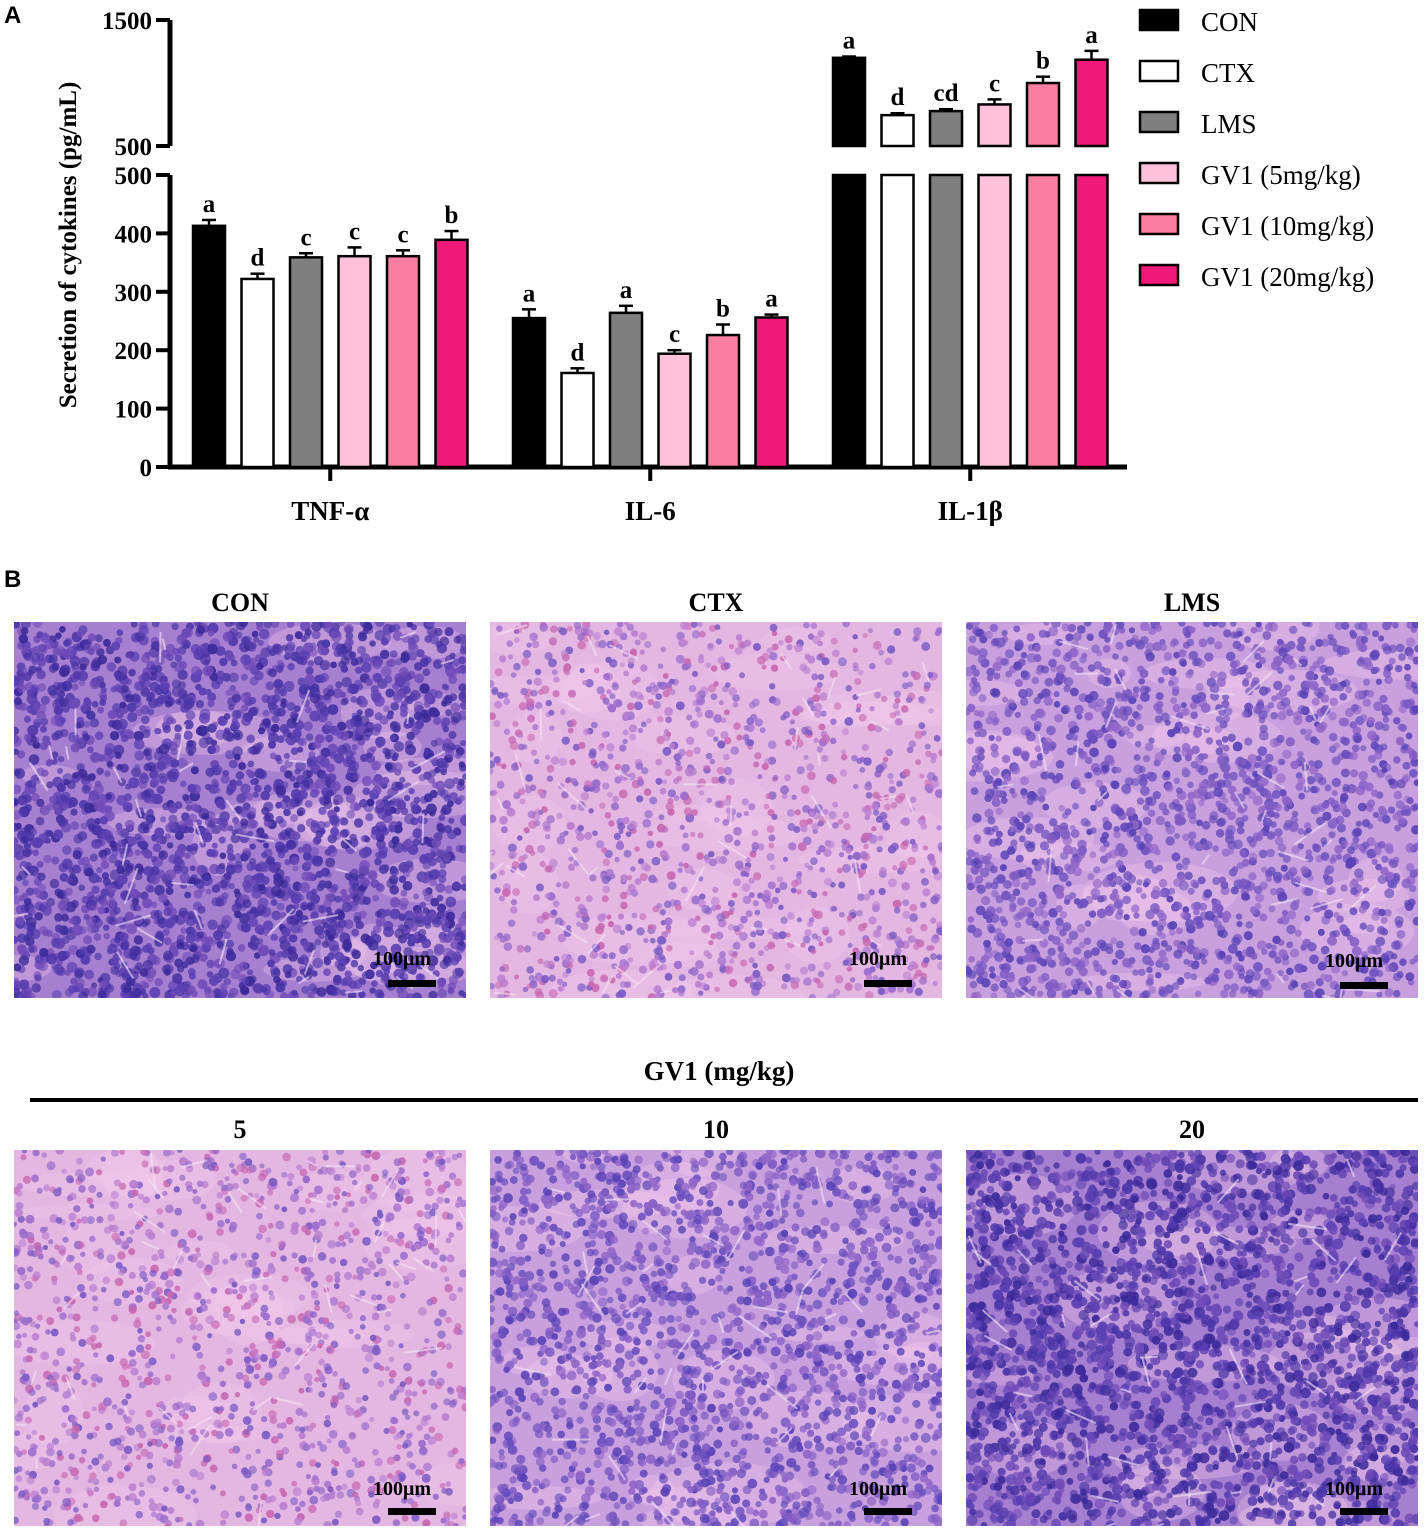  I want to click on x-tick-label: IL-1β, so click(970, 511).